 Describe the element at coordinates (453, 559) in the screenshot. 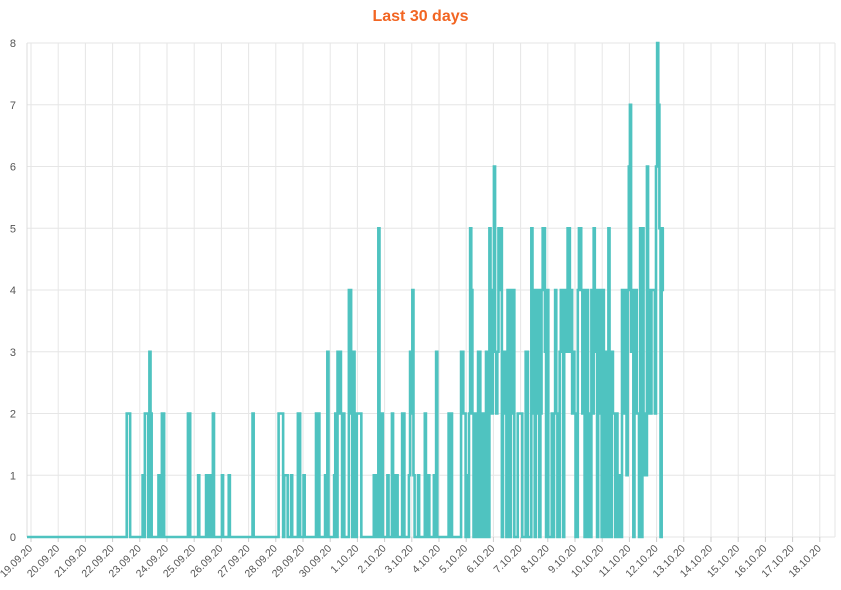

I see `x-tick-label: 5.10.20` at that location.